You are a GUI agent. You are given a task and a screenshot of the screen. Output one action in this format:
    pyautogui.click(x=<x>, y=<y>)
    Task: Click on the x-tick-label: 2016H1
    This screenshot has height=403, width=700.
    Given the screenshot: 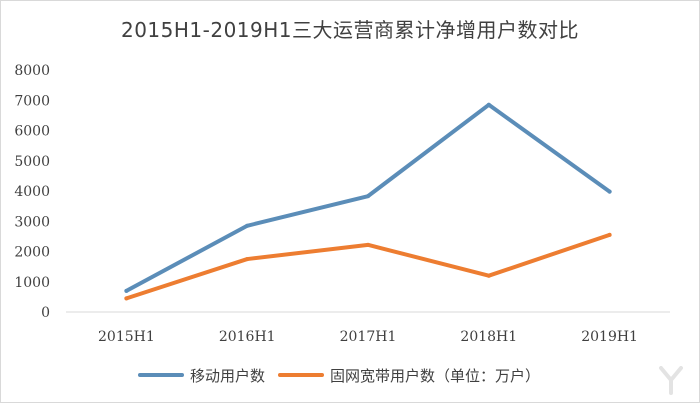 What is the action you would take?
    pyautogui.click(x=247, y=337)
    